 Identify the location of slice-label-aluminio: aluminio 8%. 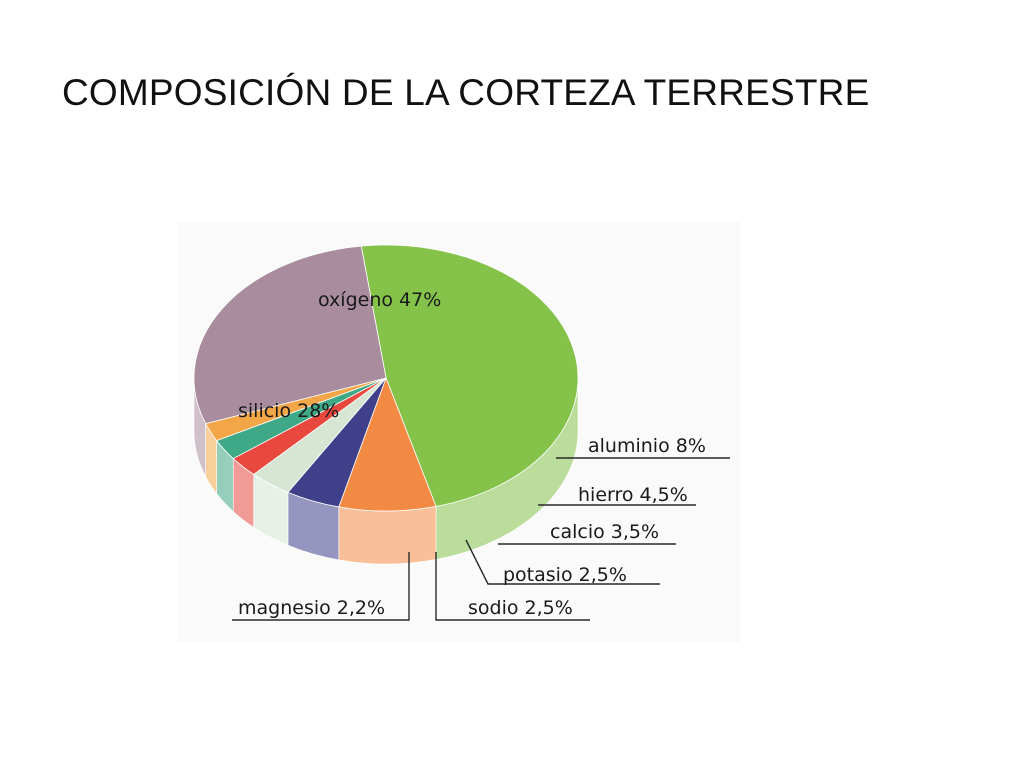
(647, 446).